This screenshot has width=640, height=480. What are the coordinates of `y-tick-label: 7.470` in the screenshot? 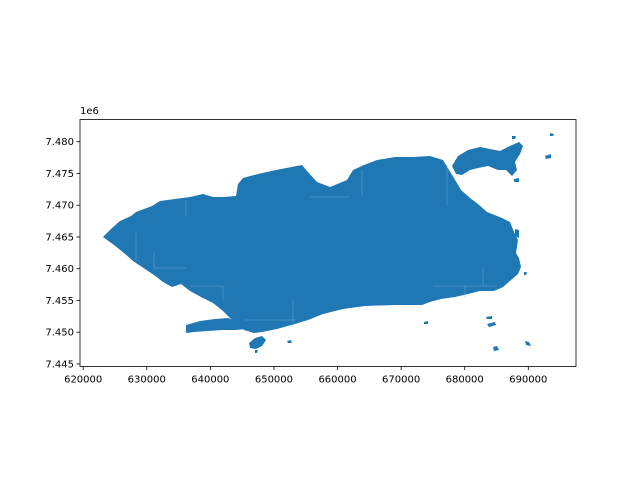 It's located at (59, 206).